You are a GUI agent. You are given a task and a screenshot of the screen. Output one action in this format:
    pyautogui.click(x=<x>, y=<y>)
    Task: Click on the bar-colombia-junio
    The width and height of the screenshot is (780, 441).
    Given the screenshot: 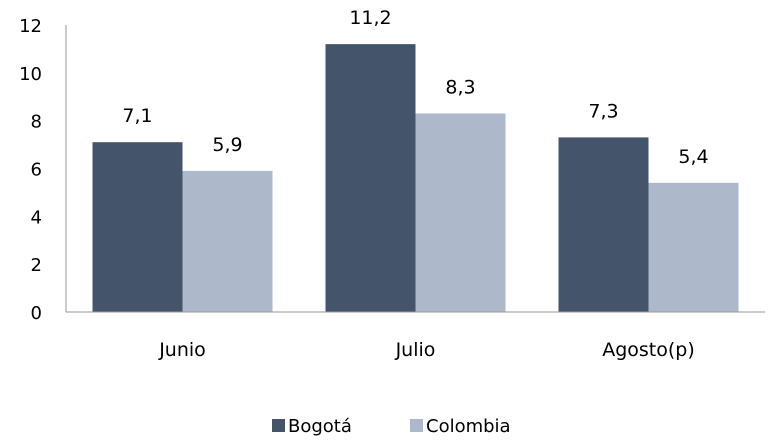 What is the action you would take?
    pyautogui.click(x=227, y=241)
    